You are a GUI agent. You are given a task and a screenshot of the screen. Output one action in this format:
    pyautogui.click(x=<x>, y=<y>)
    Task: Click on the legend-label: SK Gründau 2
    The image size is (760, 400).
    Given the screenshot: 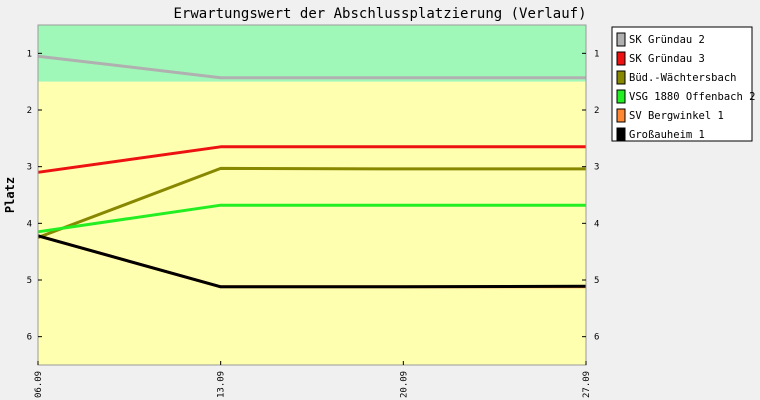 What is the action you would take?
    pyautogui.click(x=667, y=40)
    